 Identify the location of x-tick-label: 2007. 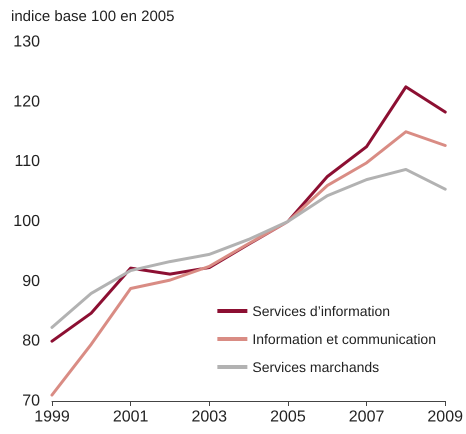
(366, 417).